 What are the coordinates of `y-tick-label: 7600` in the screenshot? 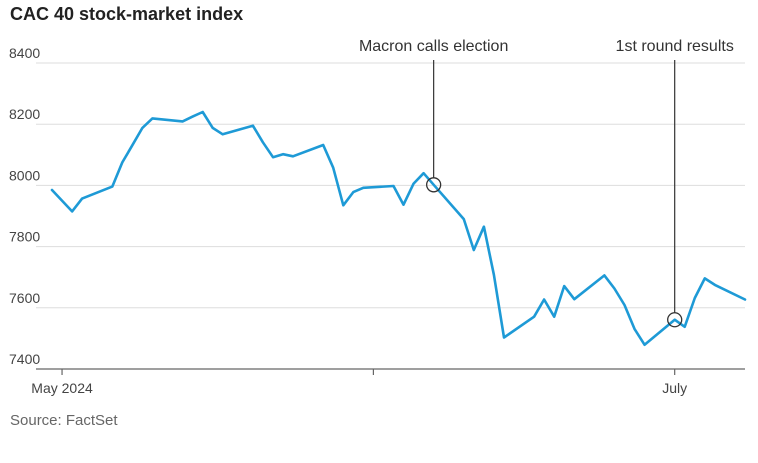 It's located at (24, 298).